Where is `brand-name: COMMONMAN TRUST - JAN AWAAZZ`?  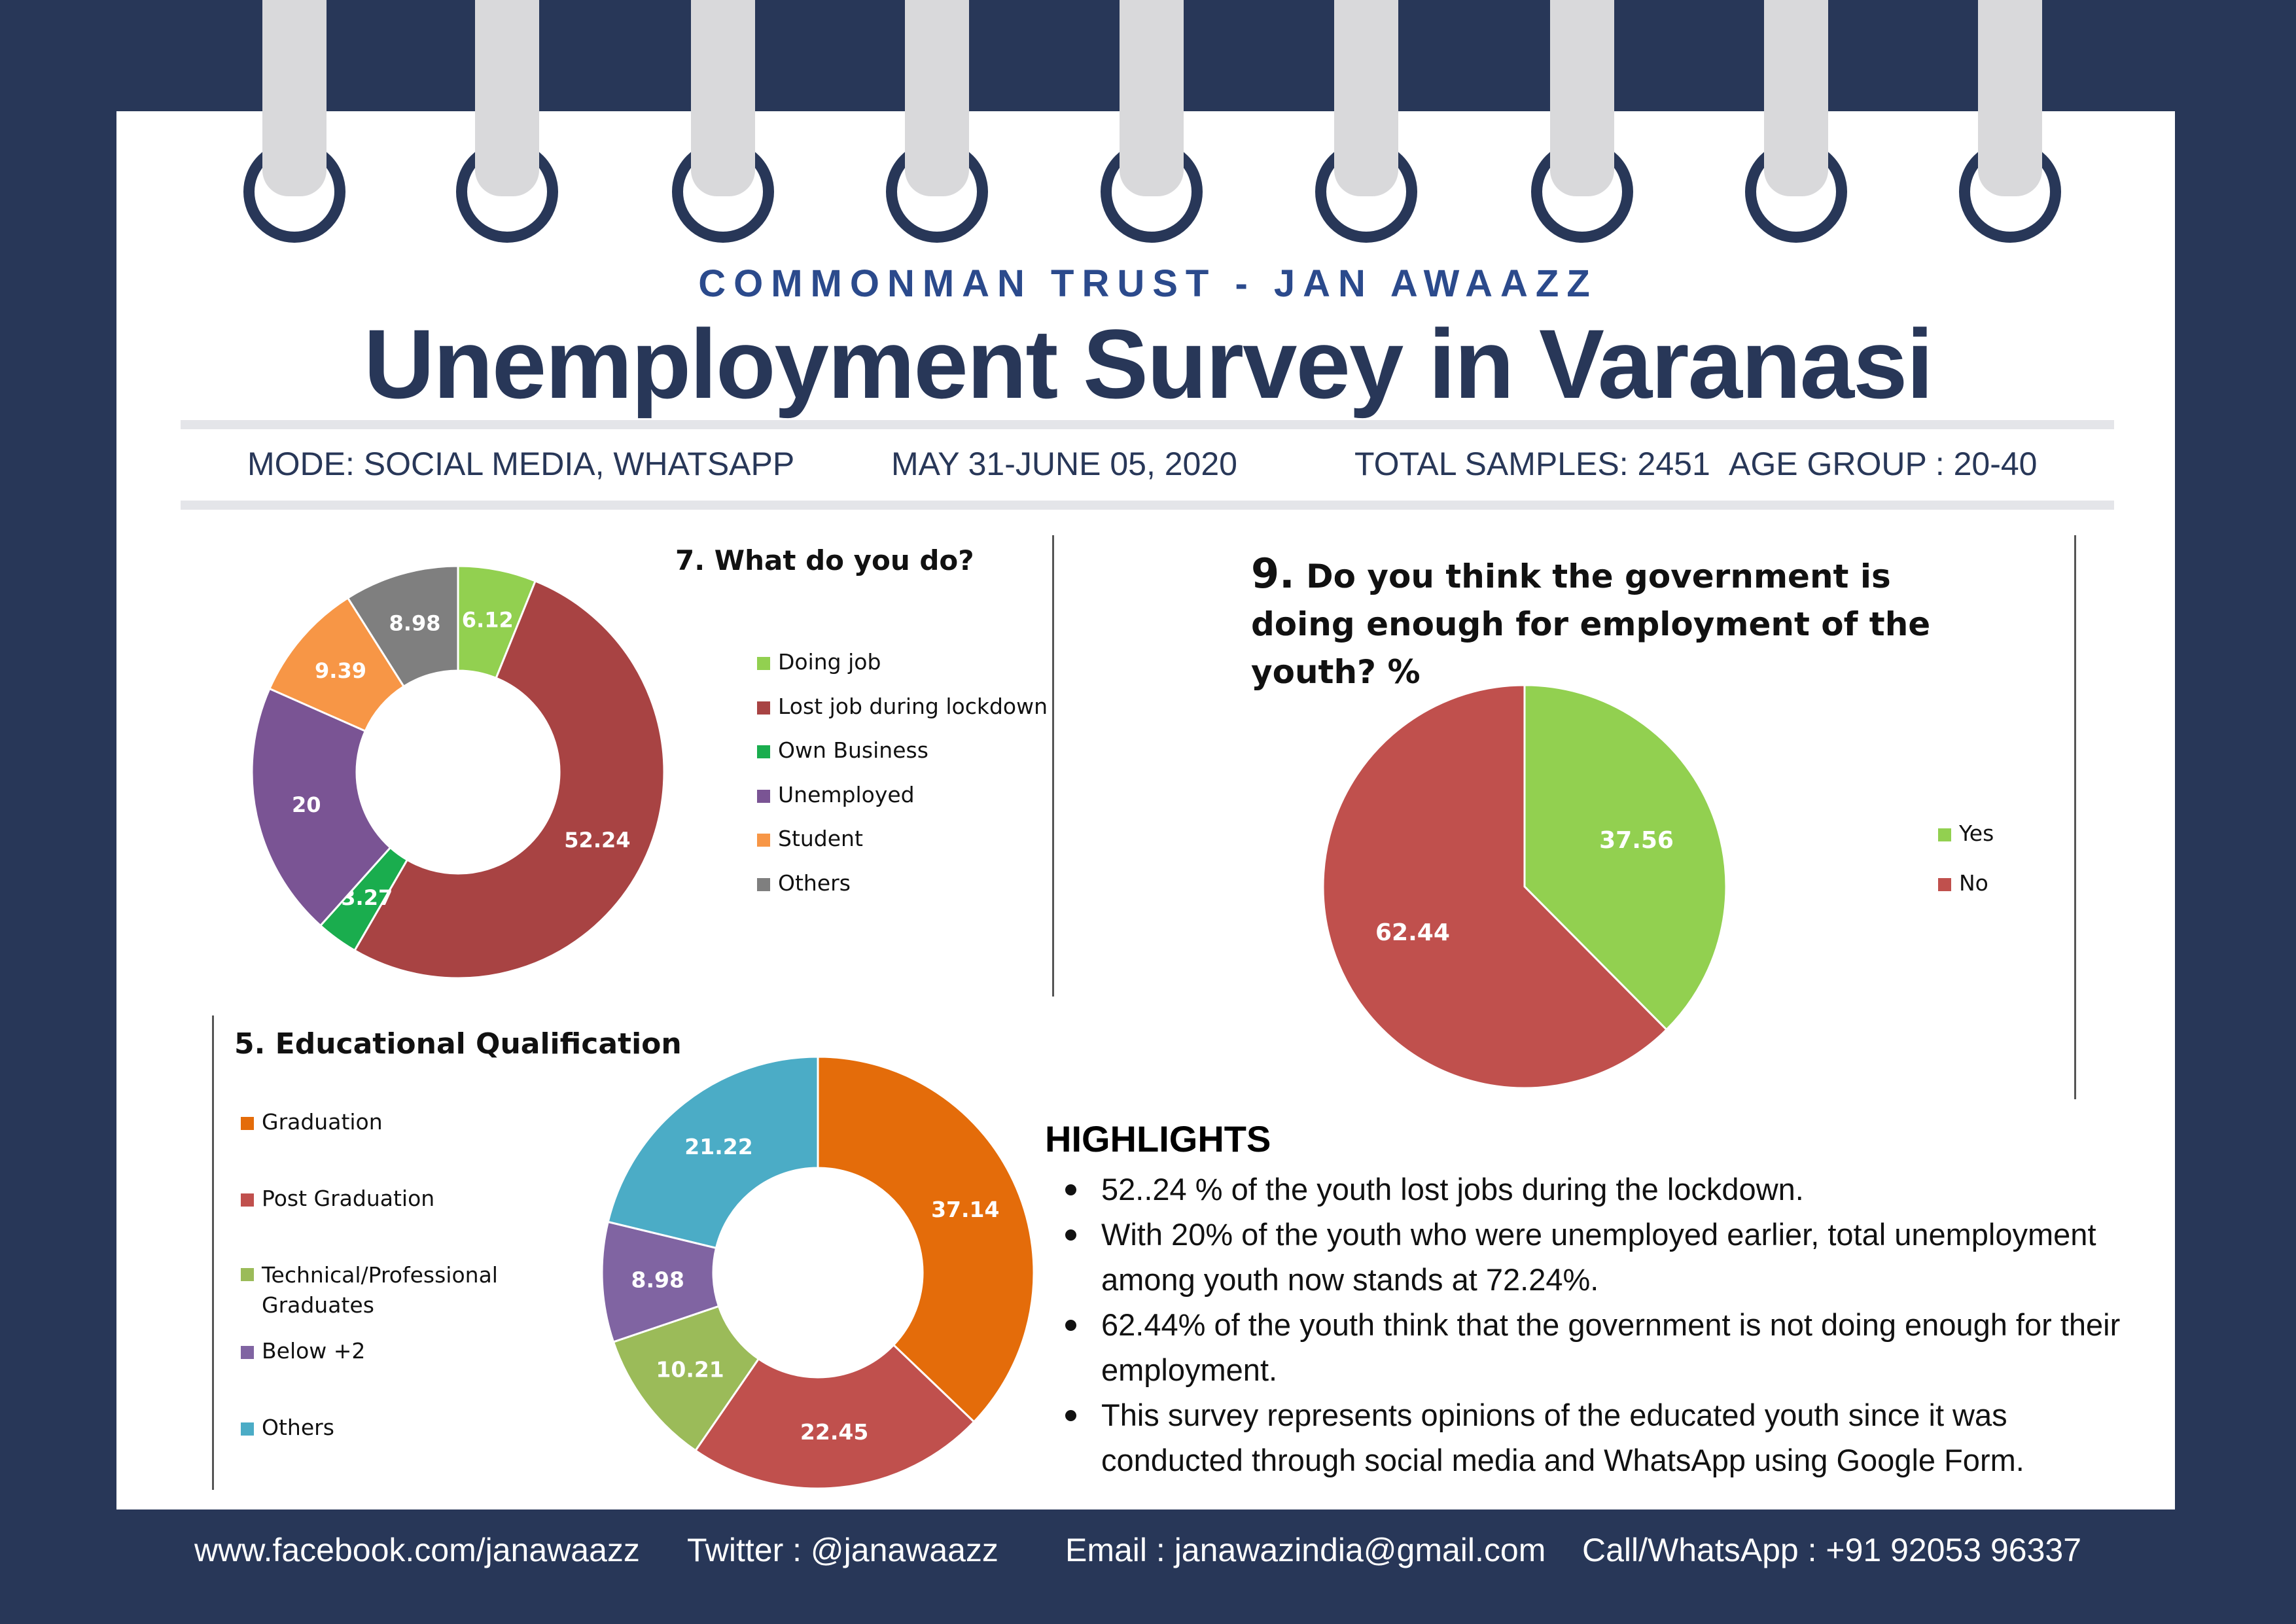
brand-name: COMMONMAN TRUST - JAN AWAAZZ is located at coordinates (1148, 283).